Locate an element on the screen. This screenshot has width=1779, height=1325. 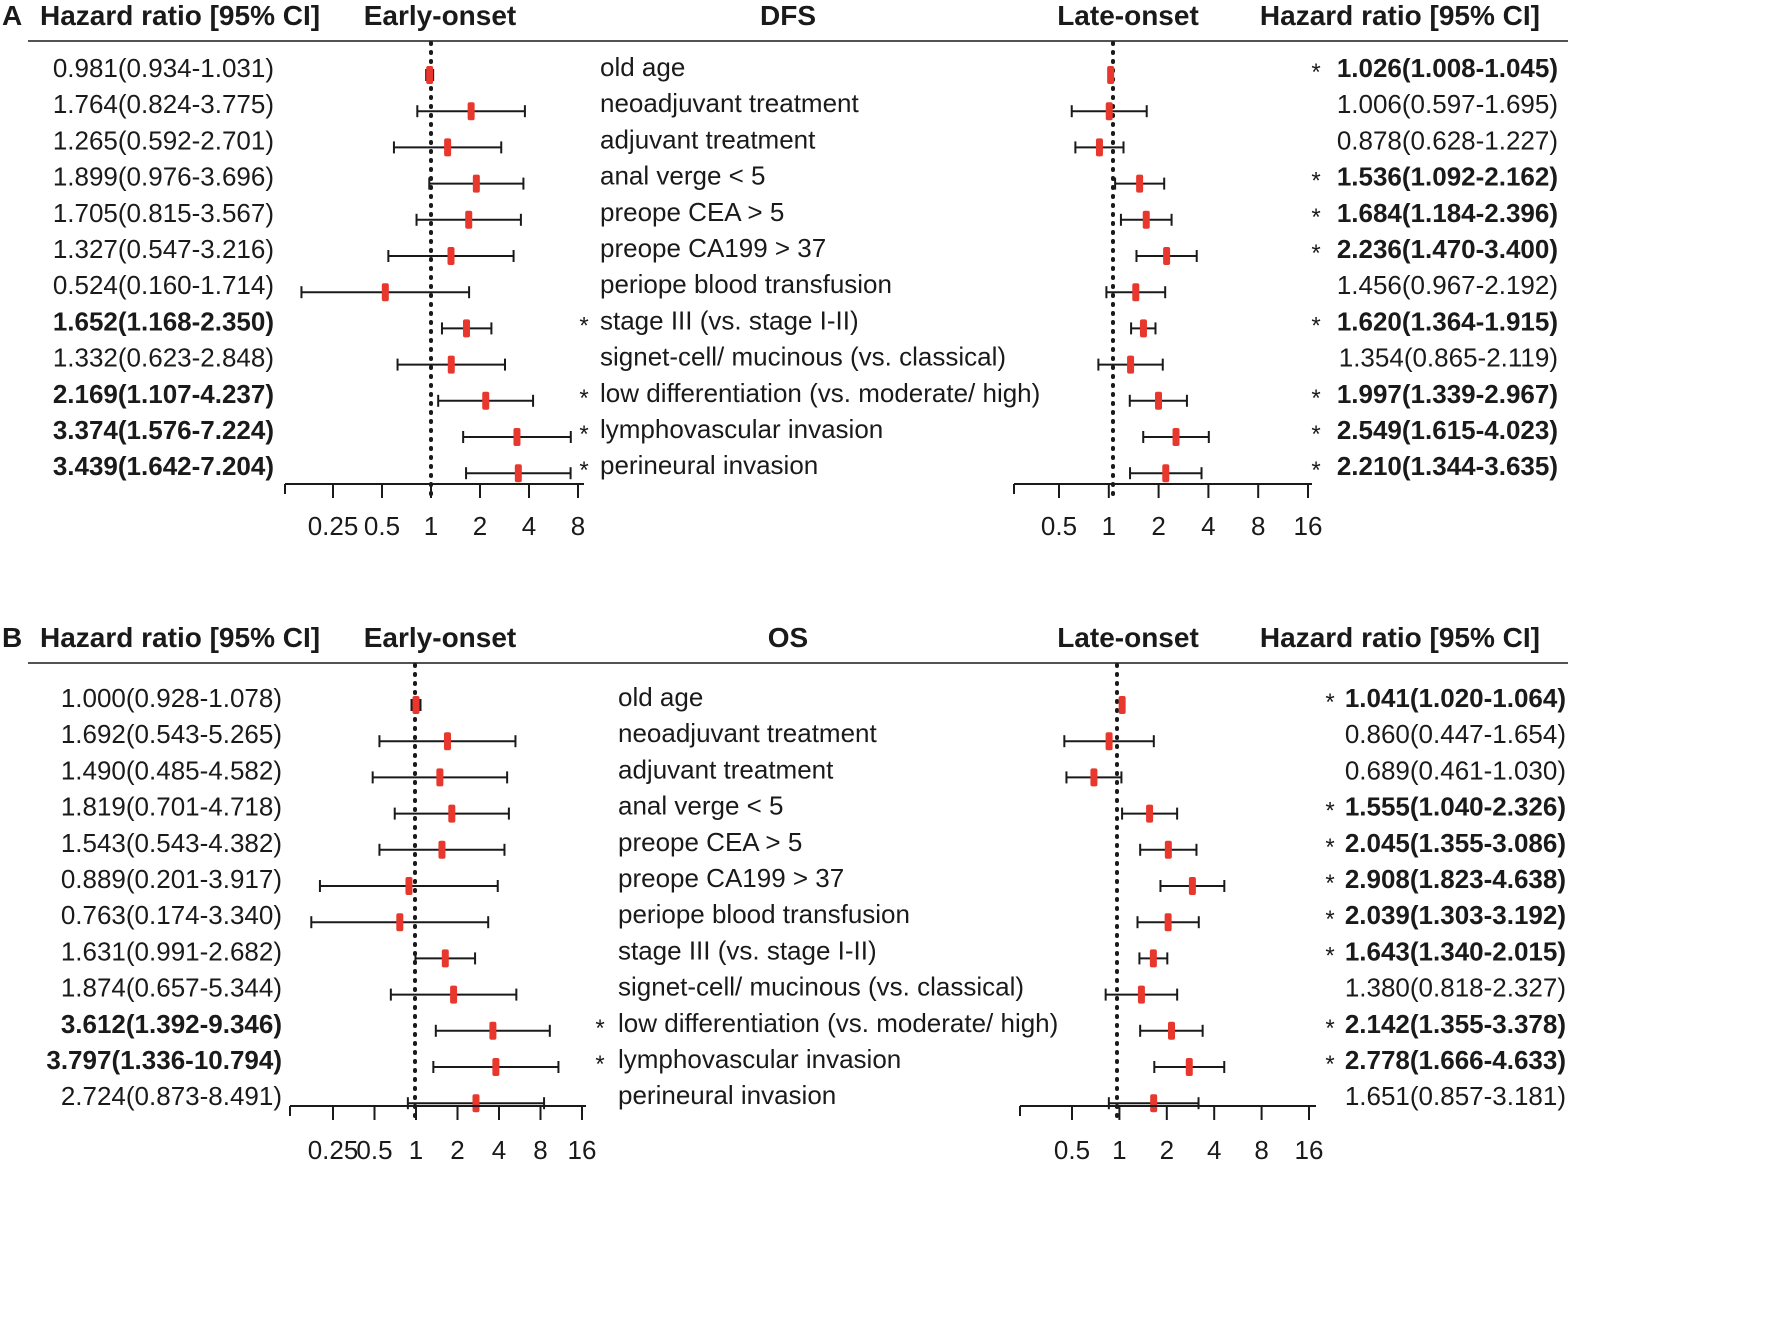
right-hr-label: 1.354(0.865-2.119) is located at coordinates (1448, 358).